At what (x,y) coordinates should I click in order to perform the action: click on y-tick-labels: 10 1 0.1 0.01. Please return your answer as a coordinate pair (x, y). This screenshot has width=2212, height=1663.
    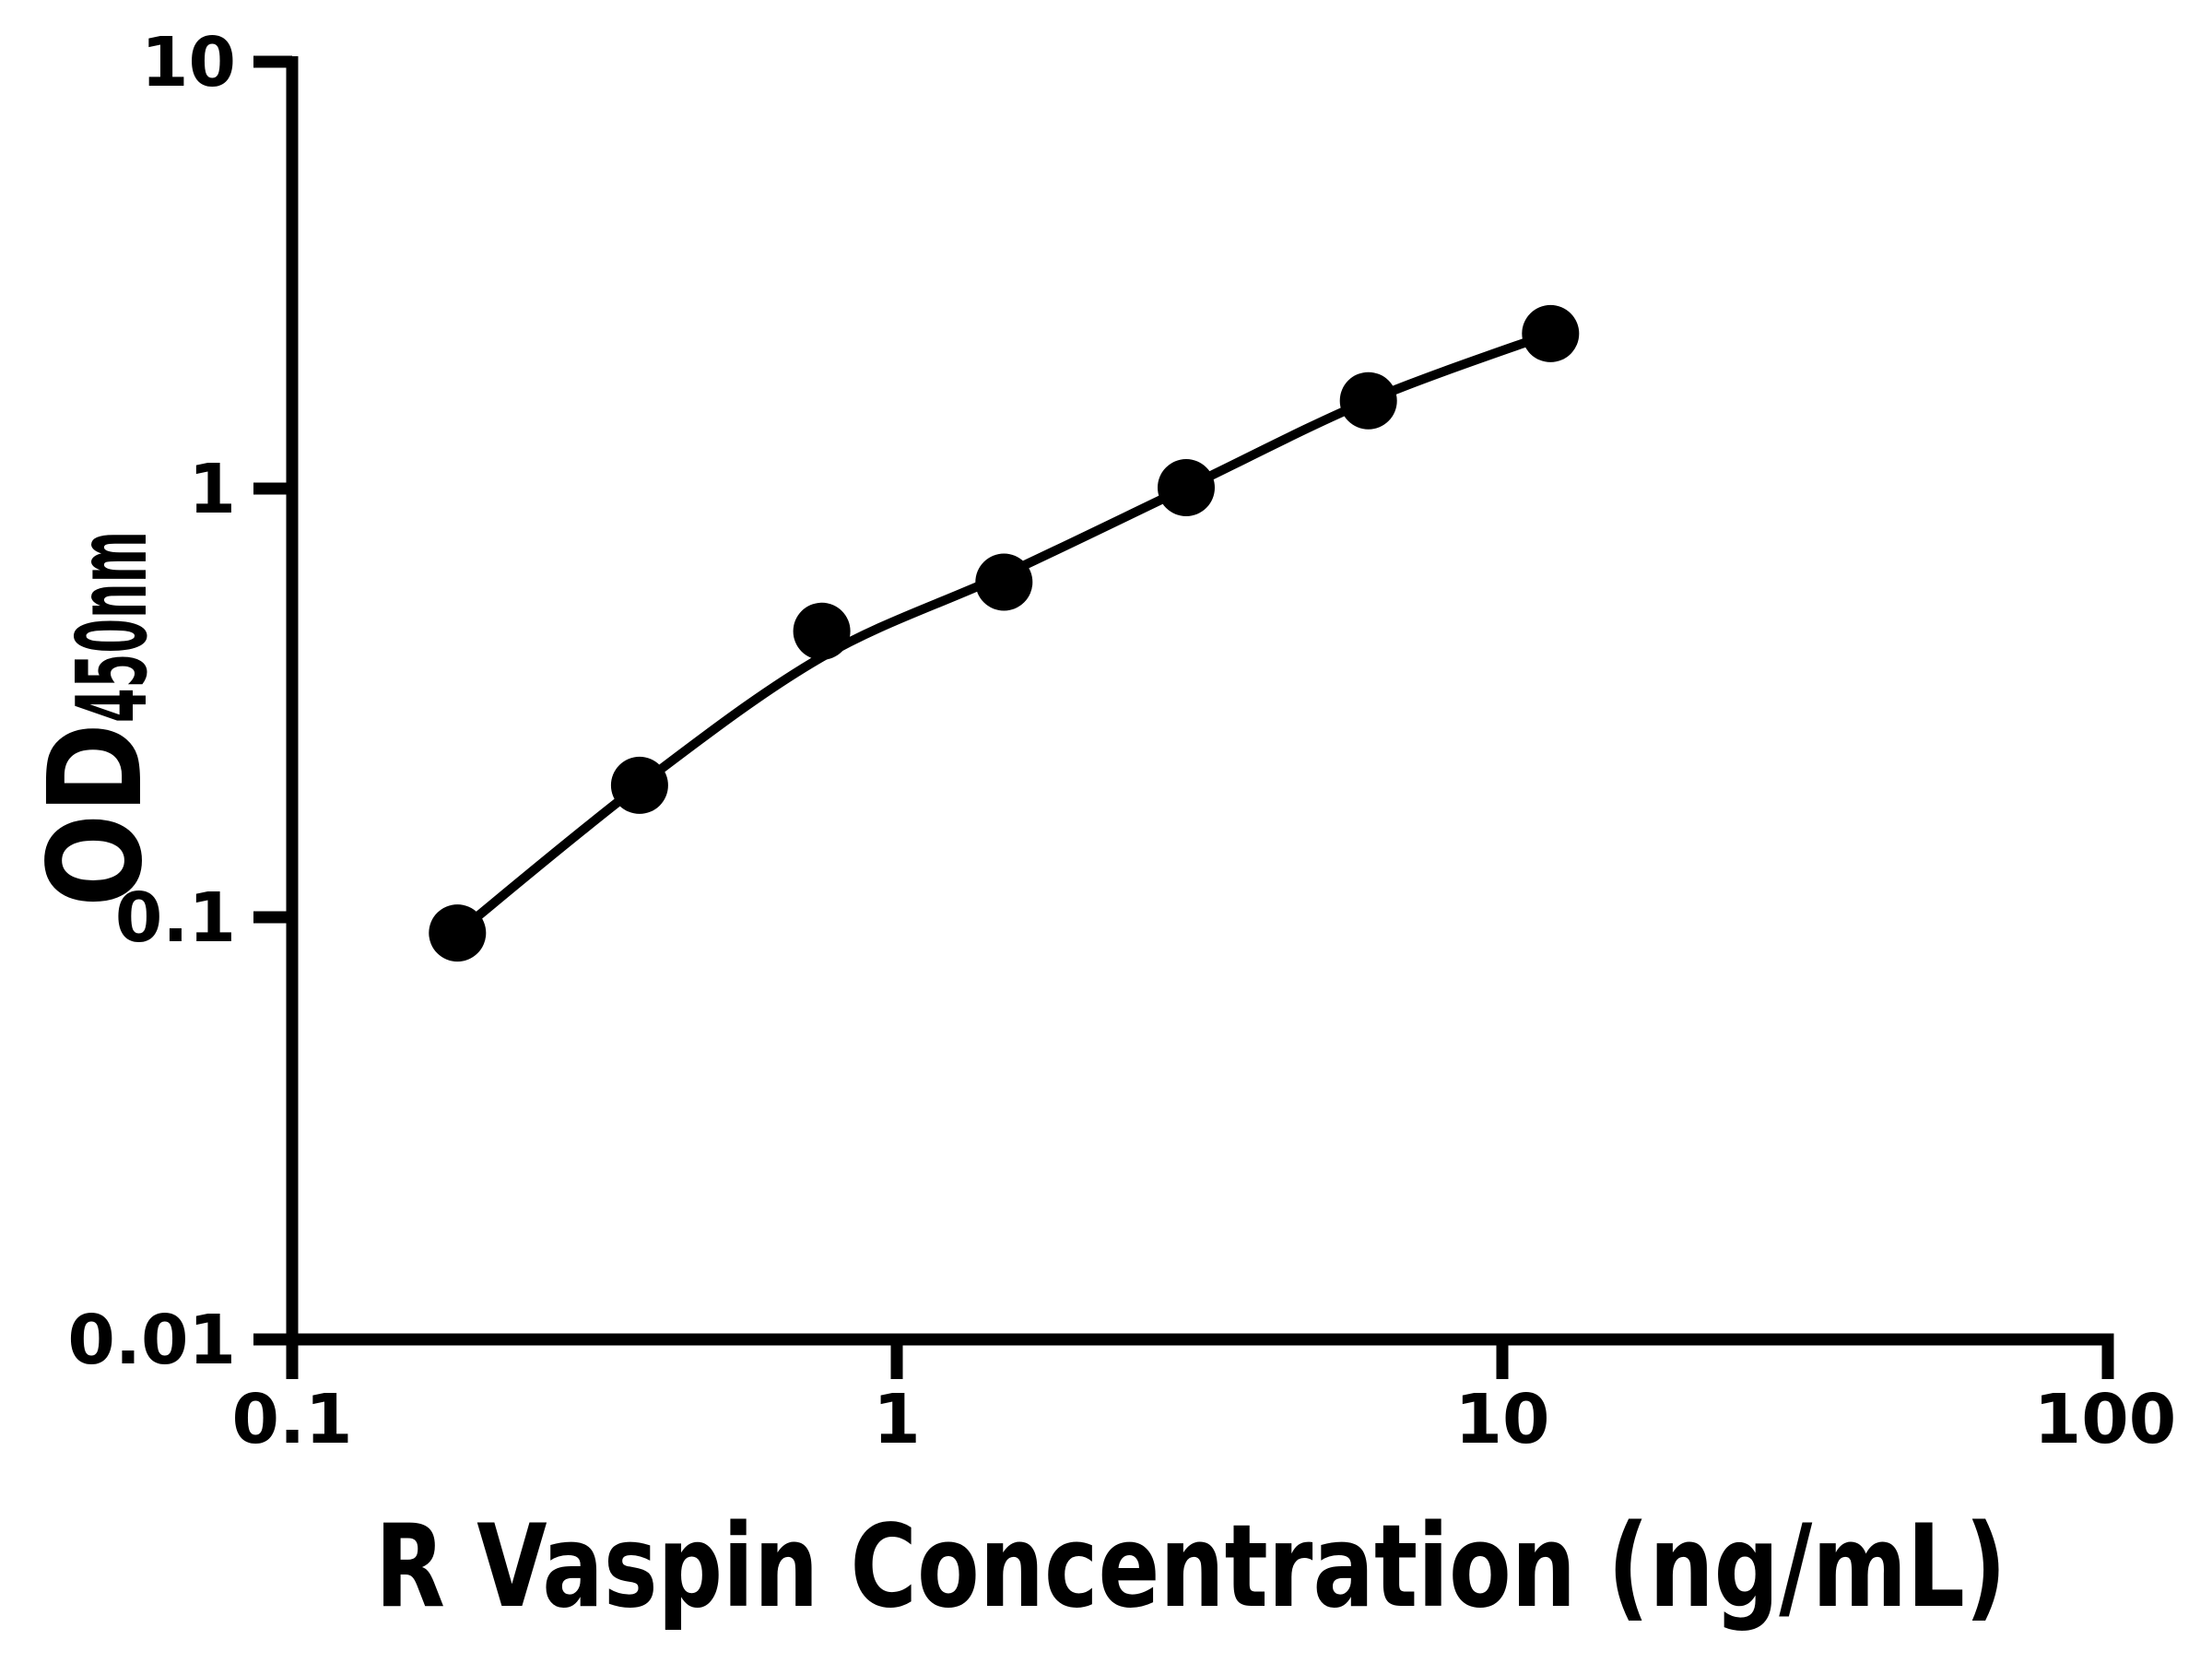
    Looking at the image, I should click on (151, 701).